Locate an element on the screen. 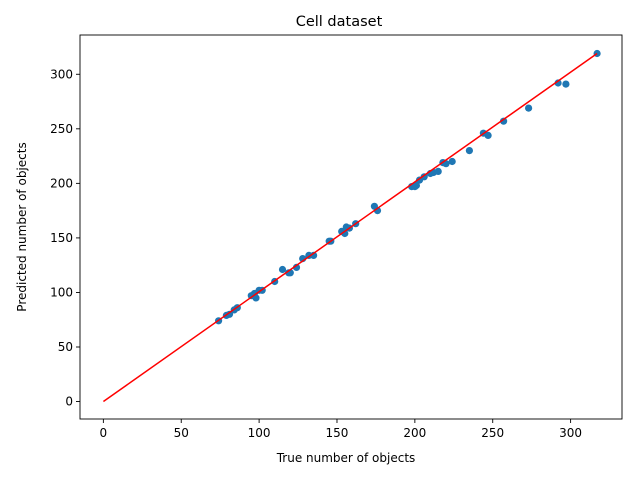 Image resolution: width=640 pixels, height=480 pixels. y-axis: 0 50 100 150 200 250 300 is located at coordinates (65, 238).